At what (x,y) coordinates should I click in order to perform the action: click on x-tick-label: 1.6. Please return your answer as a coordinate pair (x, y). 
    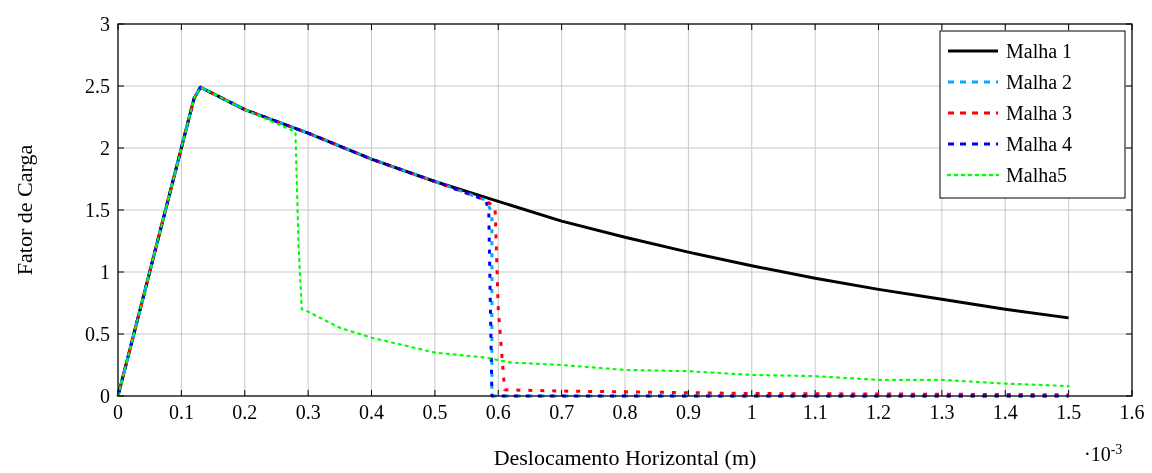
    Looking at the image, I should click on (1132, 412).